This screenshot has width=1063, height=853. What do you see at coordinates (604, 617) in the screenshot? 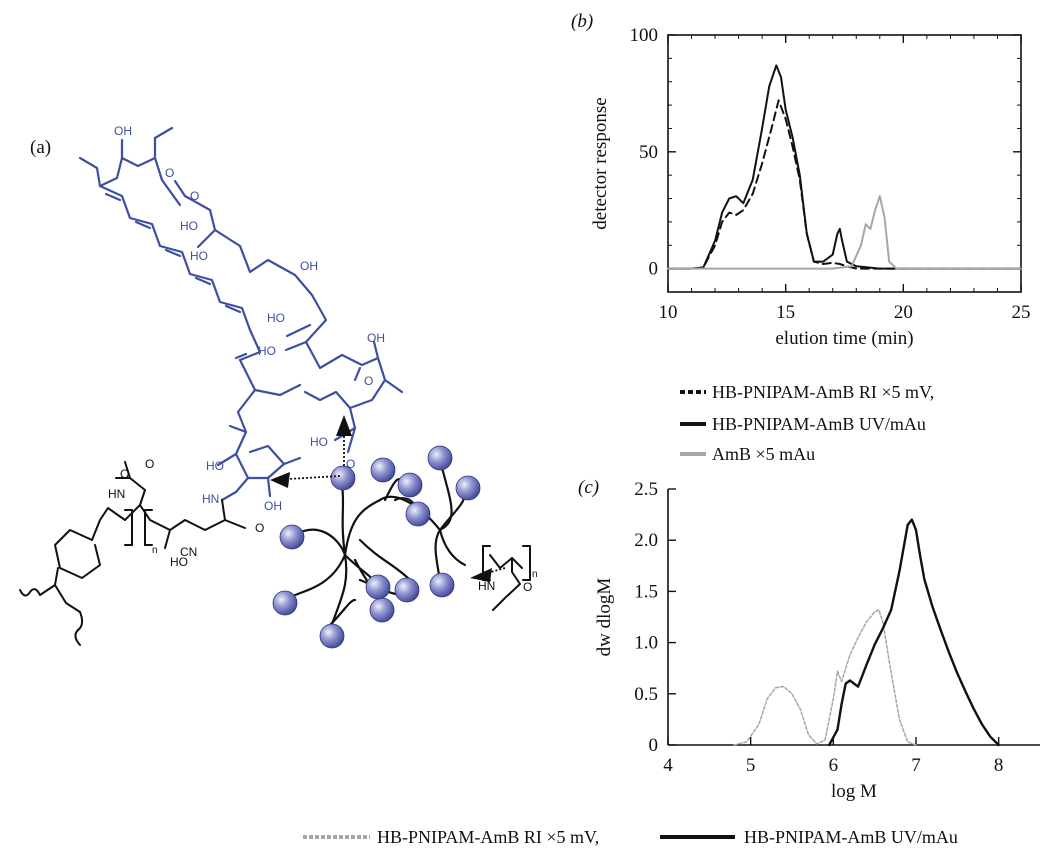
I see `panel-c-y-axis-label: dw dlogM` at bounding box center [604, 617].